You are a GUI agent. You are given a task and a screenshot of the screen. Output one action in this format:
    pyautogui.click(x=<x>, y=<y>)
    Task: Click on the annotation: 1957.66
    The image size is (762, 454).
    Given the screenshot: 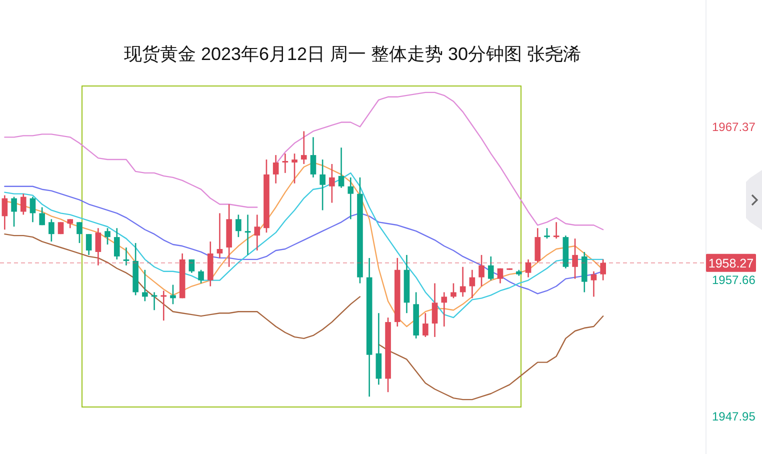 What is the action you would take?
    pyautogui.click(x=734, y=279)
    